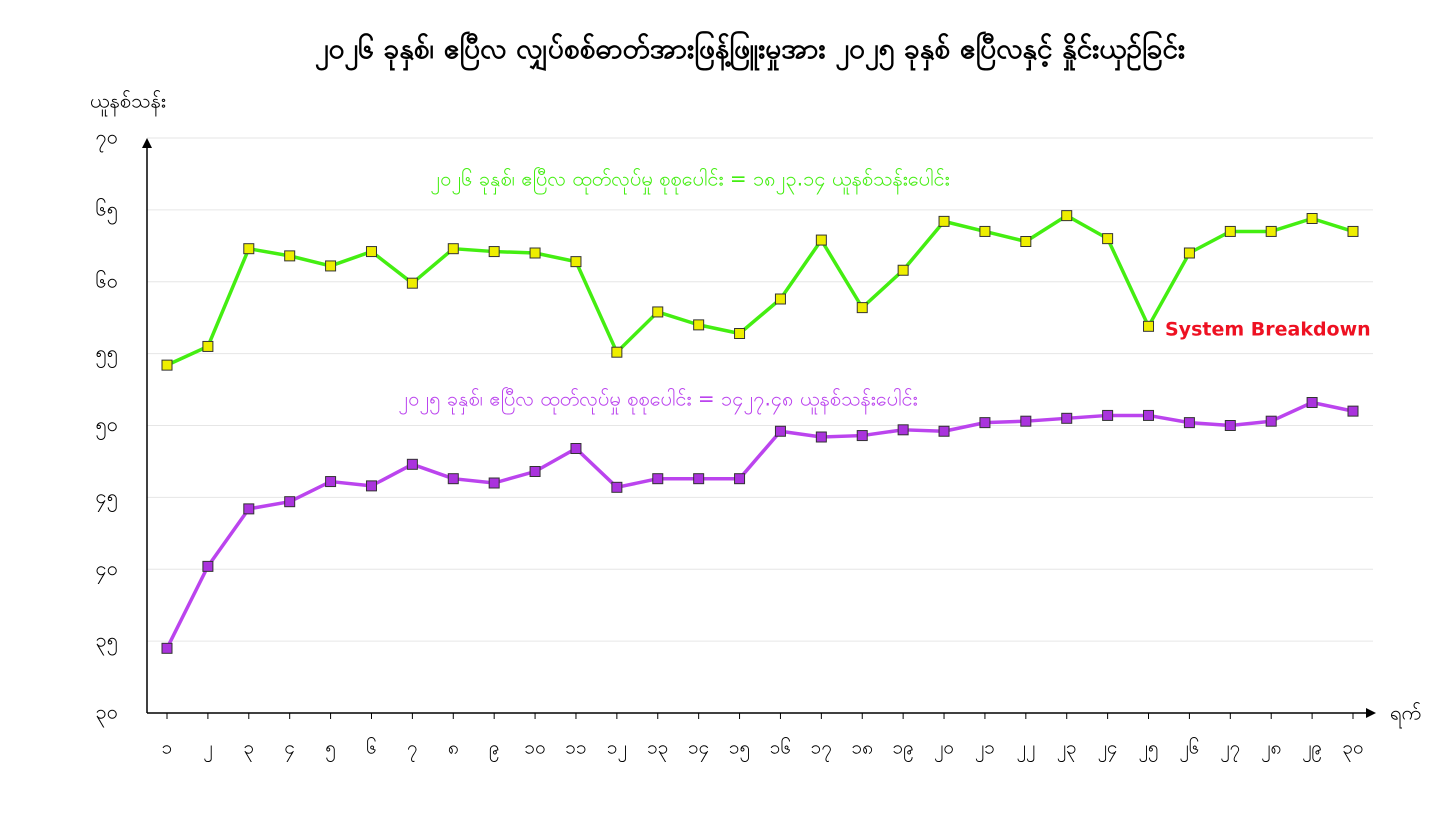 This screenshot has width=1455, height=818. What do you see at coordinates (494, 750) in the screenshot?
I see `x-tick-label: ၉` at bounding box center [494, 750].